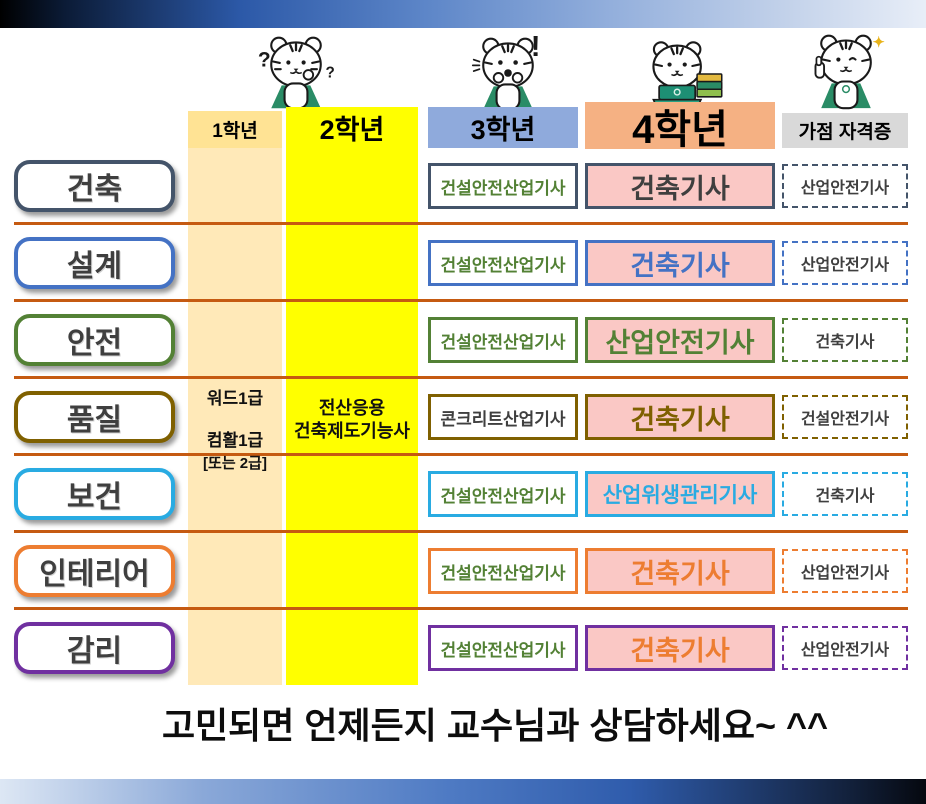 Image resolution: width=926 pixels, height=804 pixels. What do you see at coordinates (94, 648) in the screenshot?
I see `track-label-button: 감리` at bounding box center [94, 648].